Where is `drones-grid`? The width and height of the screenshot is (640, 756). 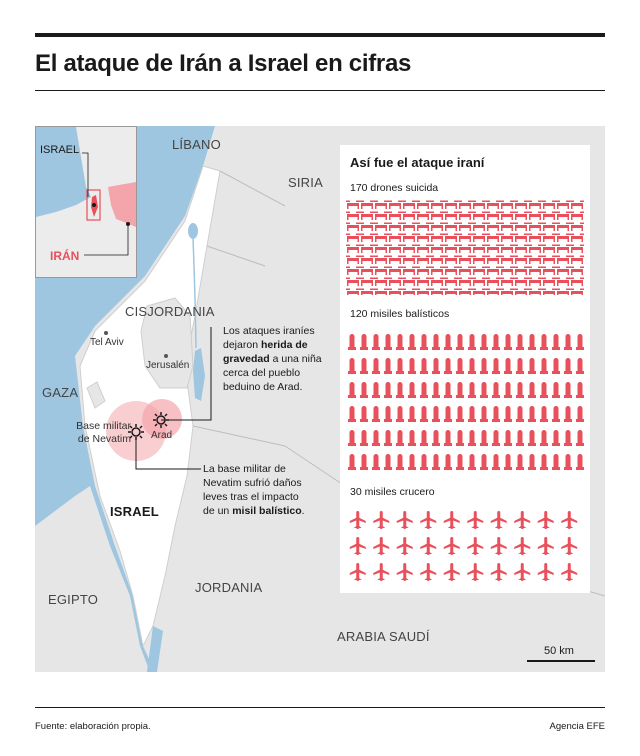 drones-grid is located at coordinates (465, 247).